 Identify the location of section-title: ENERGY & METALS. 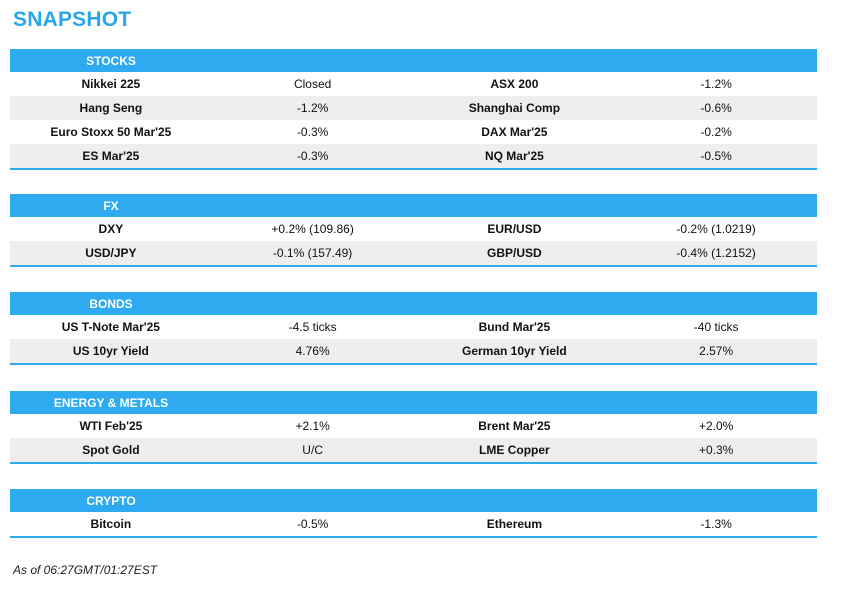
(111, 402).